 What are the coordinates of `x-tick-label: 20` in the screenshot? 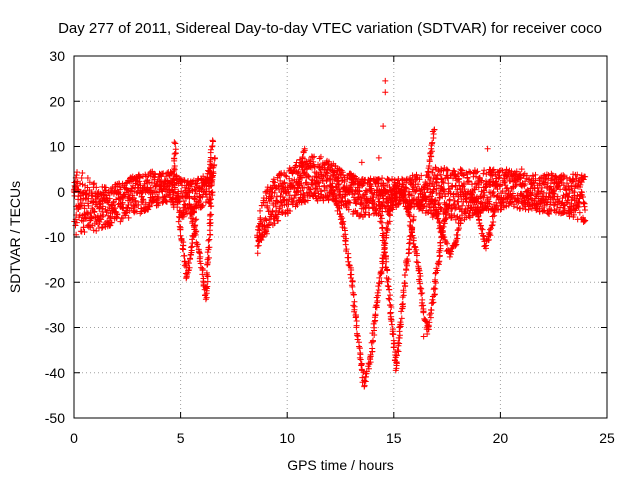 It's located at (501, 438).